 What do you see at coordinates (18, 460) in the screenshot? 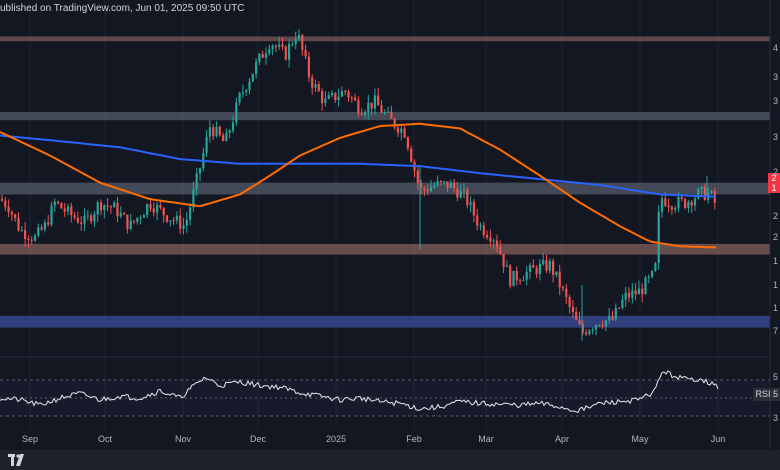
I see `tradingview-logo-icon` at bounding box center [18, 460].